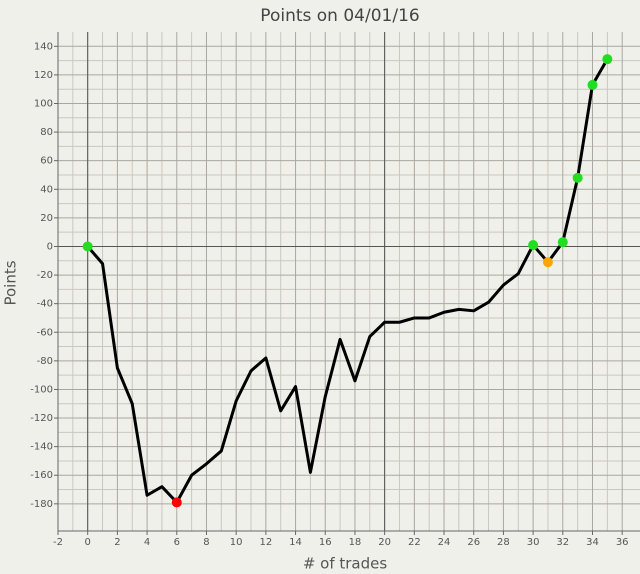 The height and width of the screenshot is (574, 640). Describe the element at coordinates (43, 103) in the screenshot. I see `y-tick-label: 100` at that location.